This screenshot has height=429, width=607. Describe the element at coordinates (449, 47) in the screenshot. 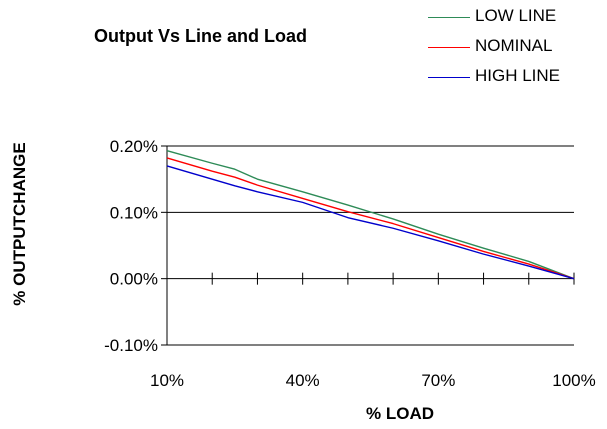

I see `legend-swatch-nominal` at that location.